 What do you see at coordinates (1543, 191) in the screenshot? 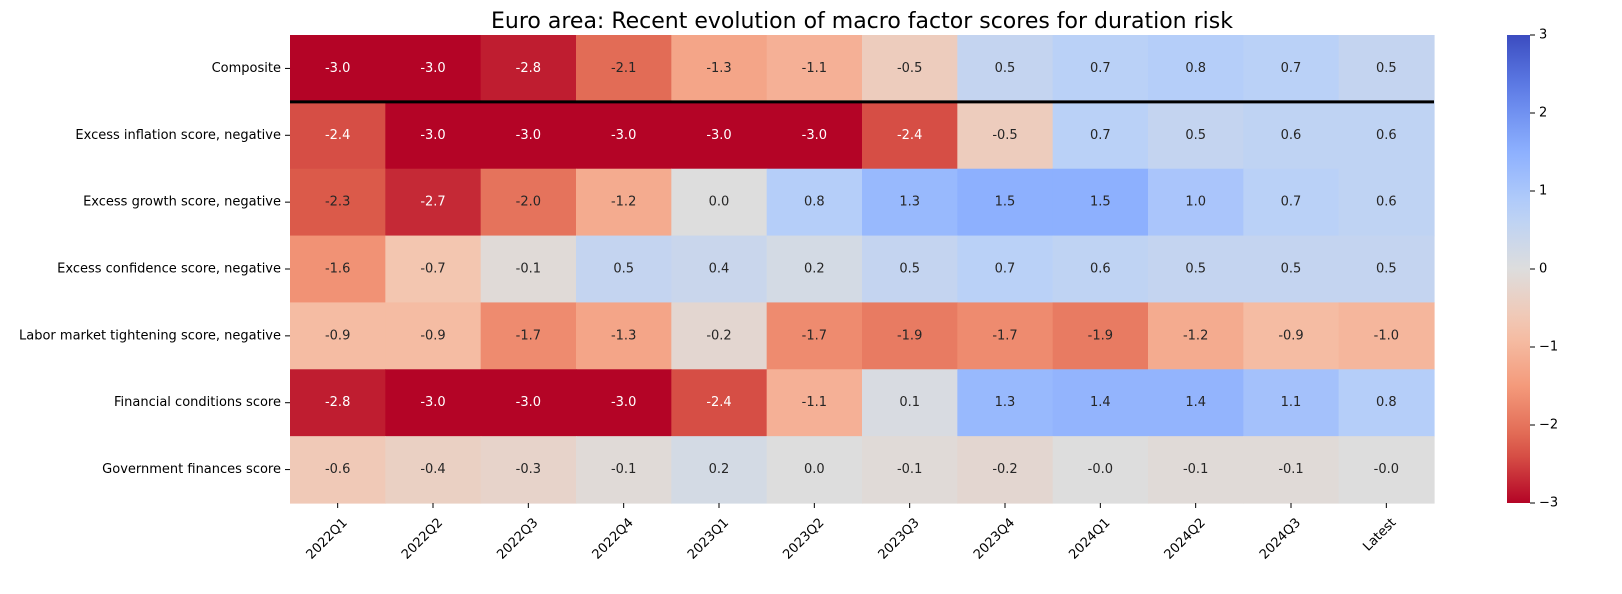
I see `colorbar-tick-label: 1` at bounding box center [1543, 191].